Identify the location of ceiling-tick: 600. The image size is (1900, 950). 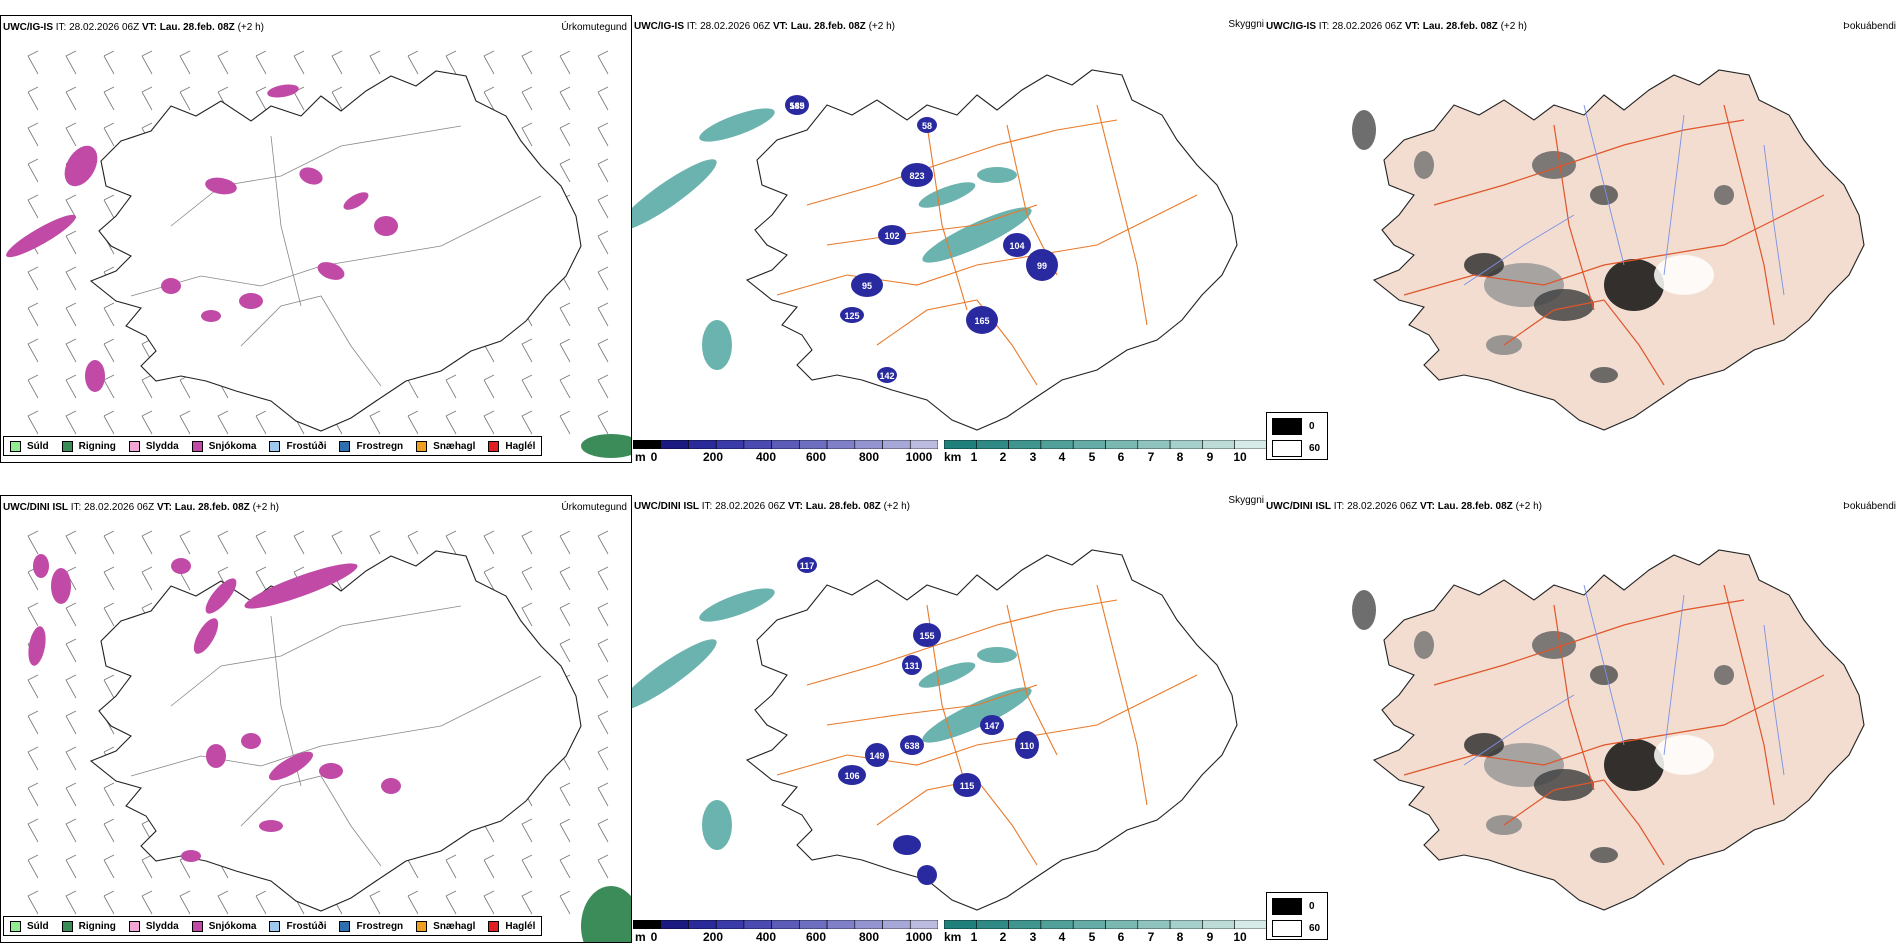
(816, 457).